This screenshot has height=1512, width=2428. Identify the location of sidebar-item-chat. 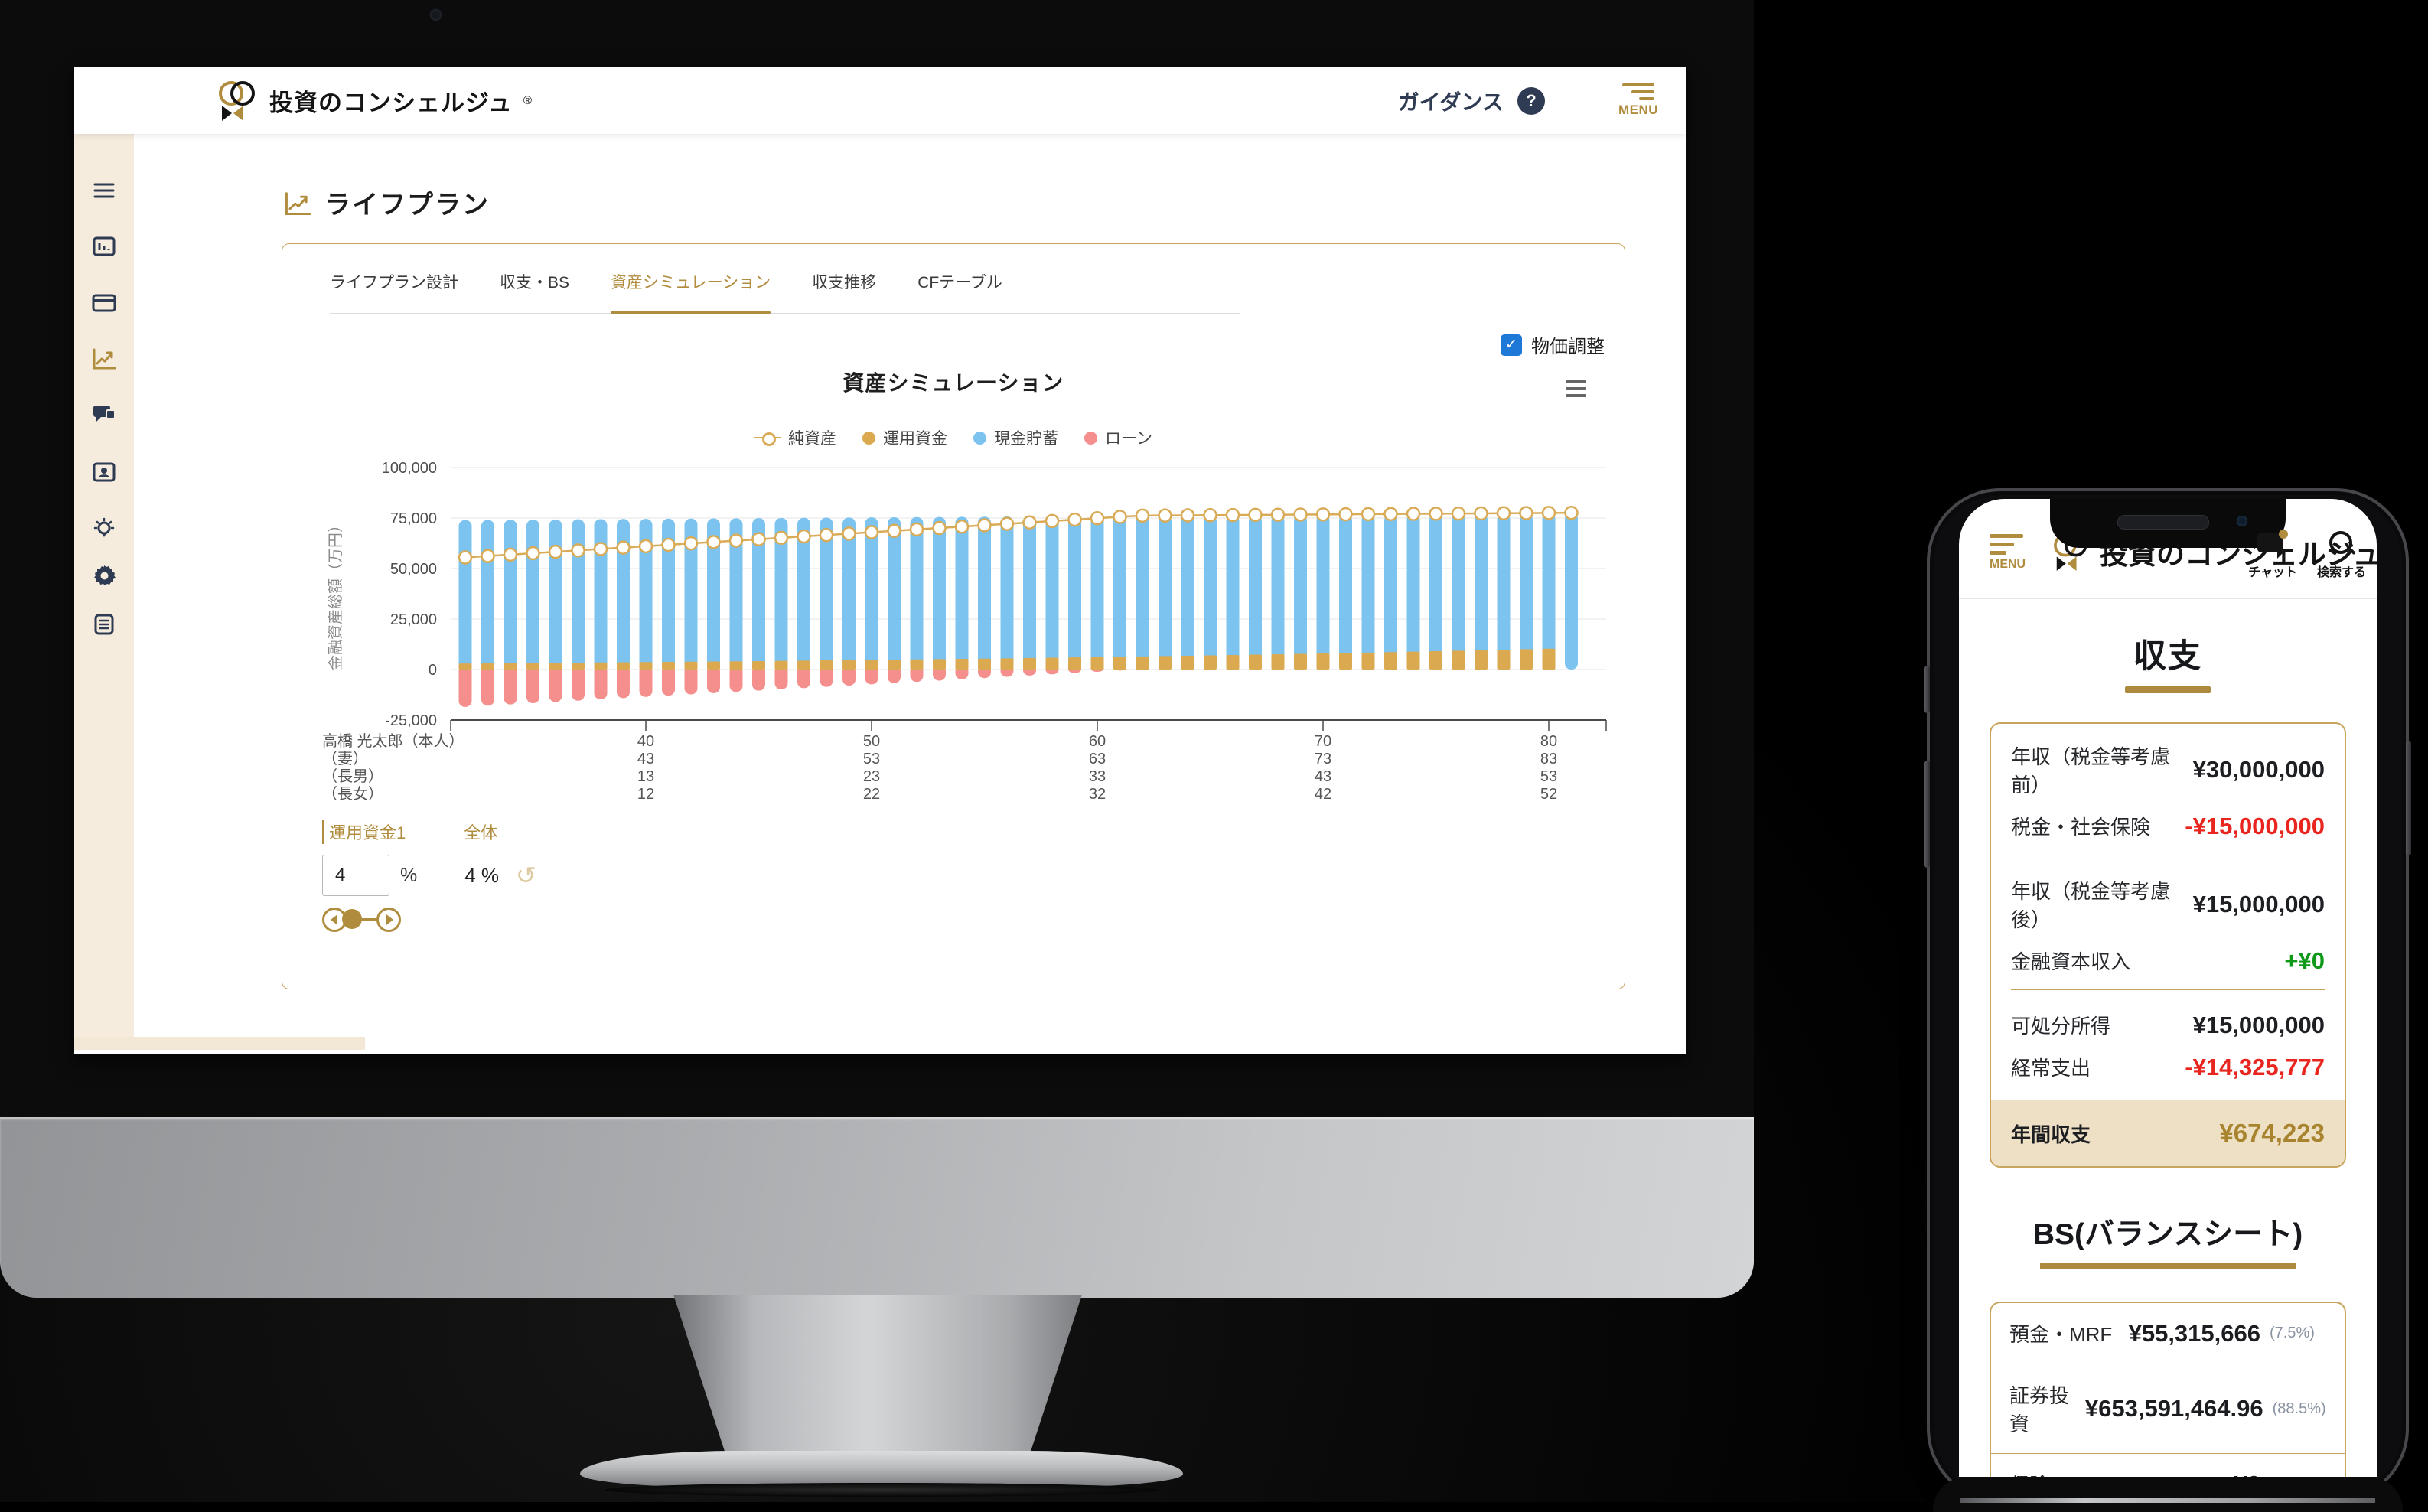
(104, 414).